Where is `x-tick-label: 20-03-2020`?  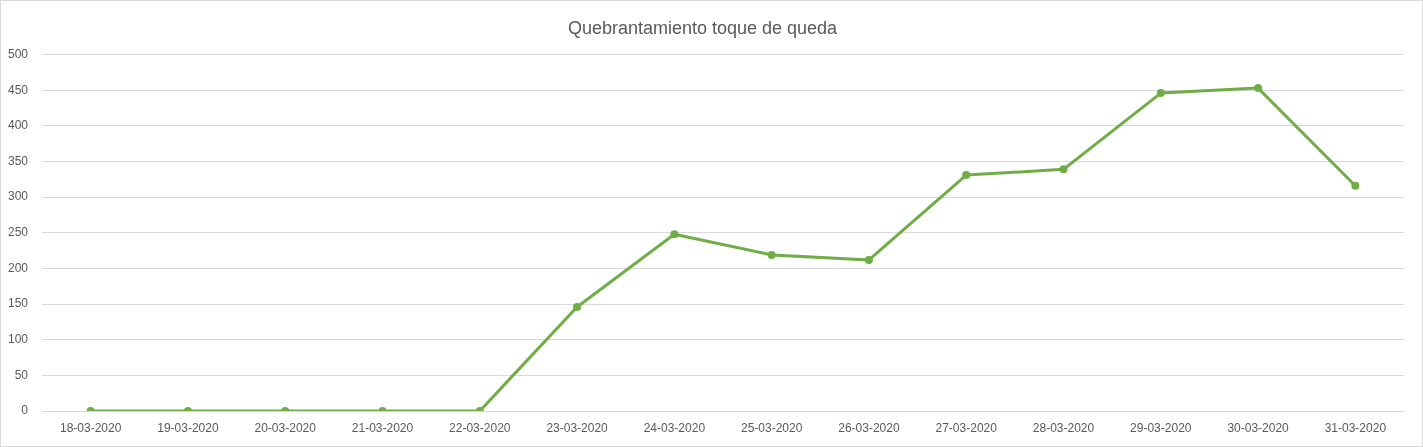 x-tick-label: 20-03-2020 is located at coordinates (285, 427).